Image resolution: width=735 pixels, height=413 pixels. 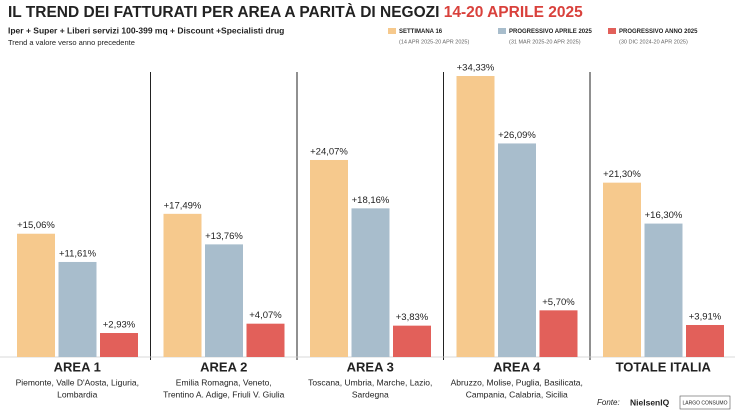 I want to click on logo-box, so click(x=705, y=402).